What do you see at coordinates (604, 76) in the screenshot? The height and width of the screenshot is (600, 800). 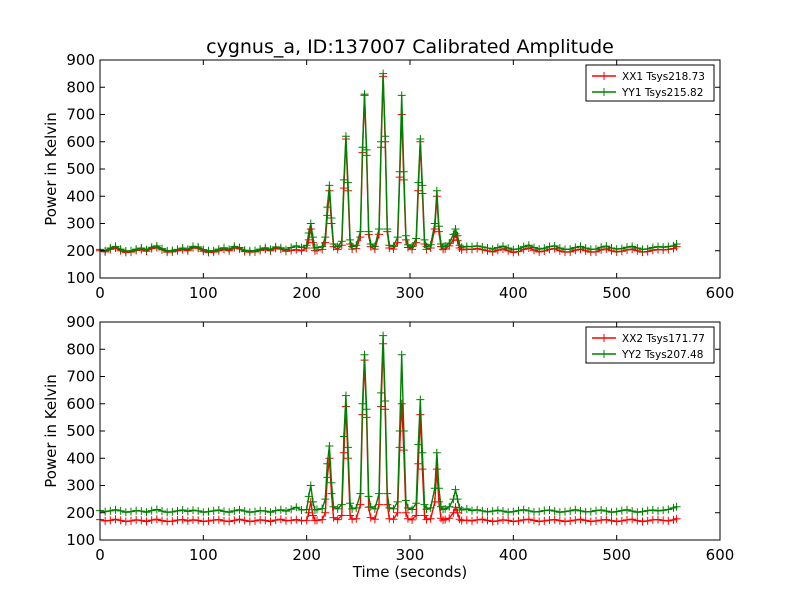 I see `legend-marker` at bounding box center [604, 76].